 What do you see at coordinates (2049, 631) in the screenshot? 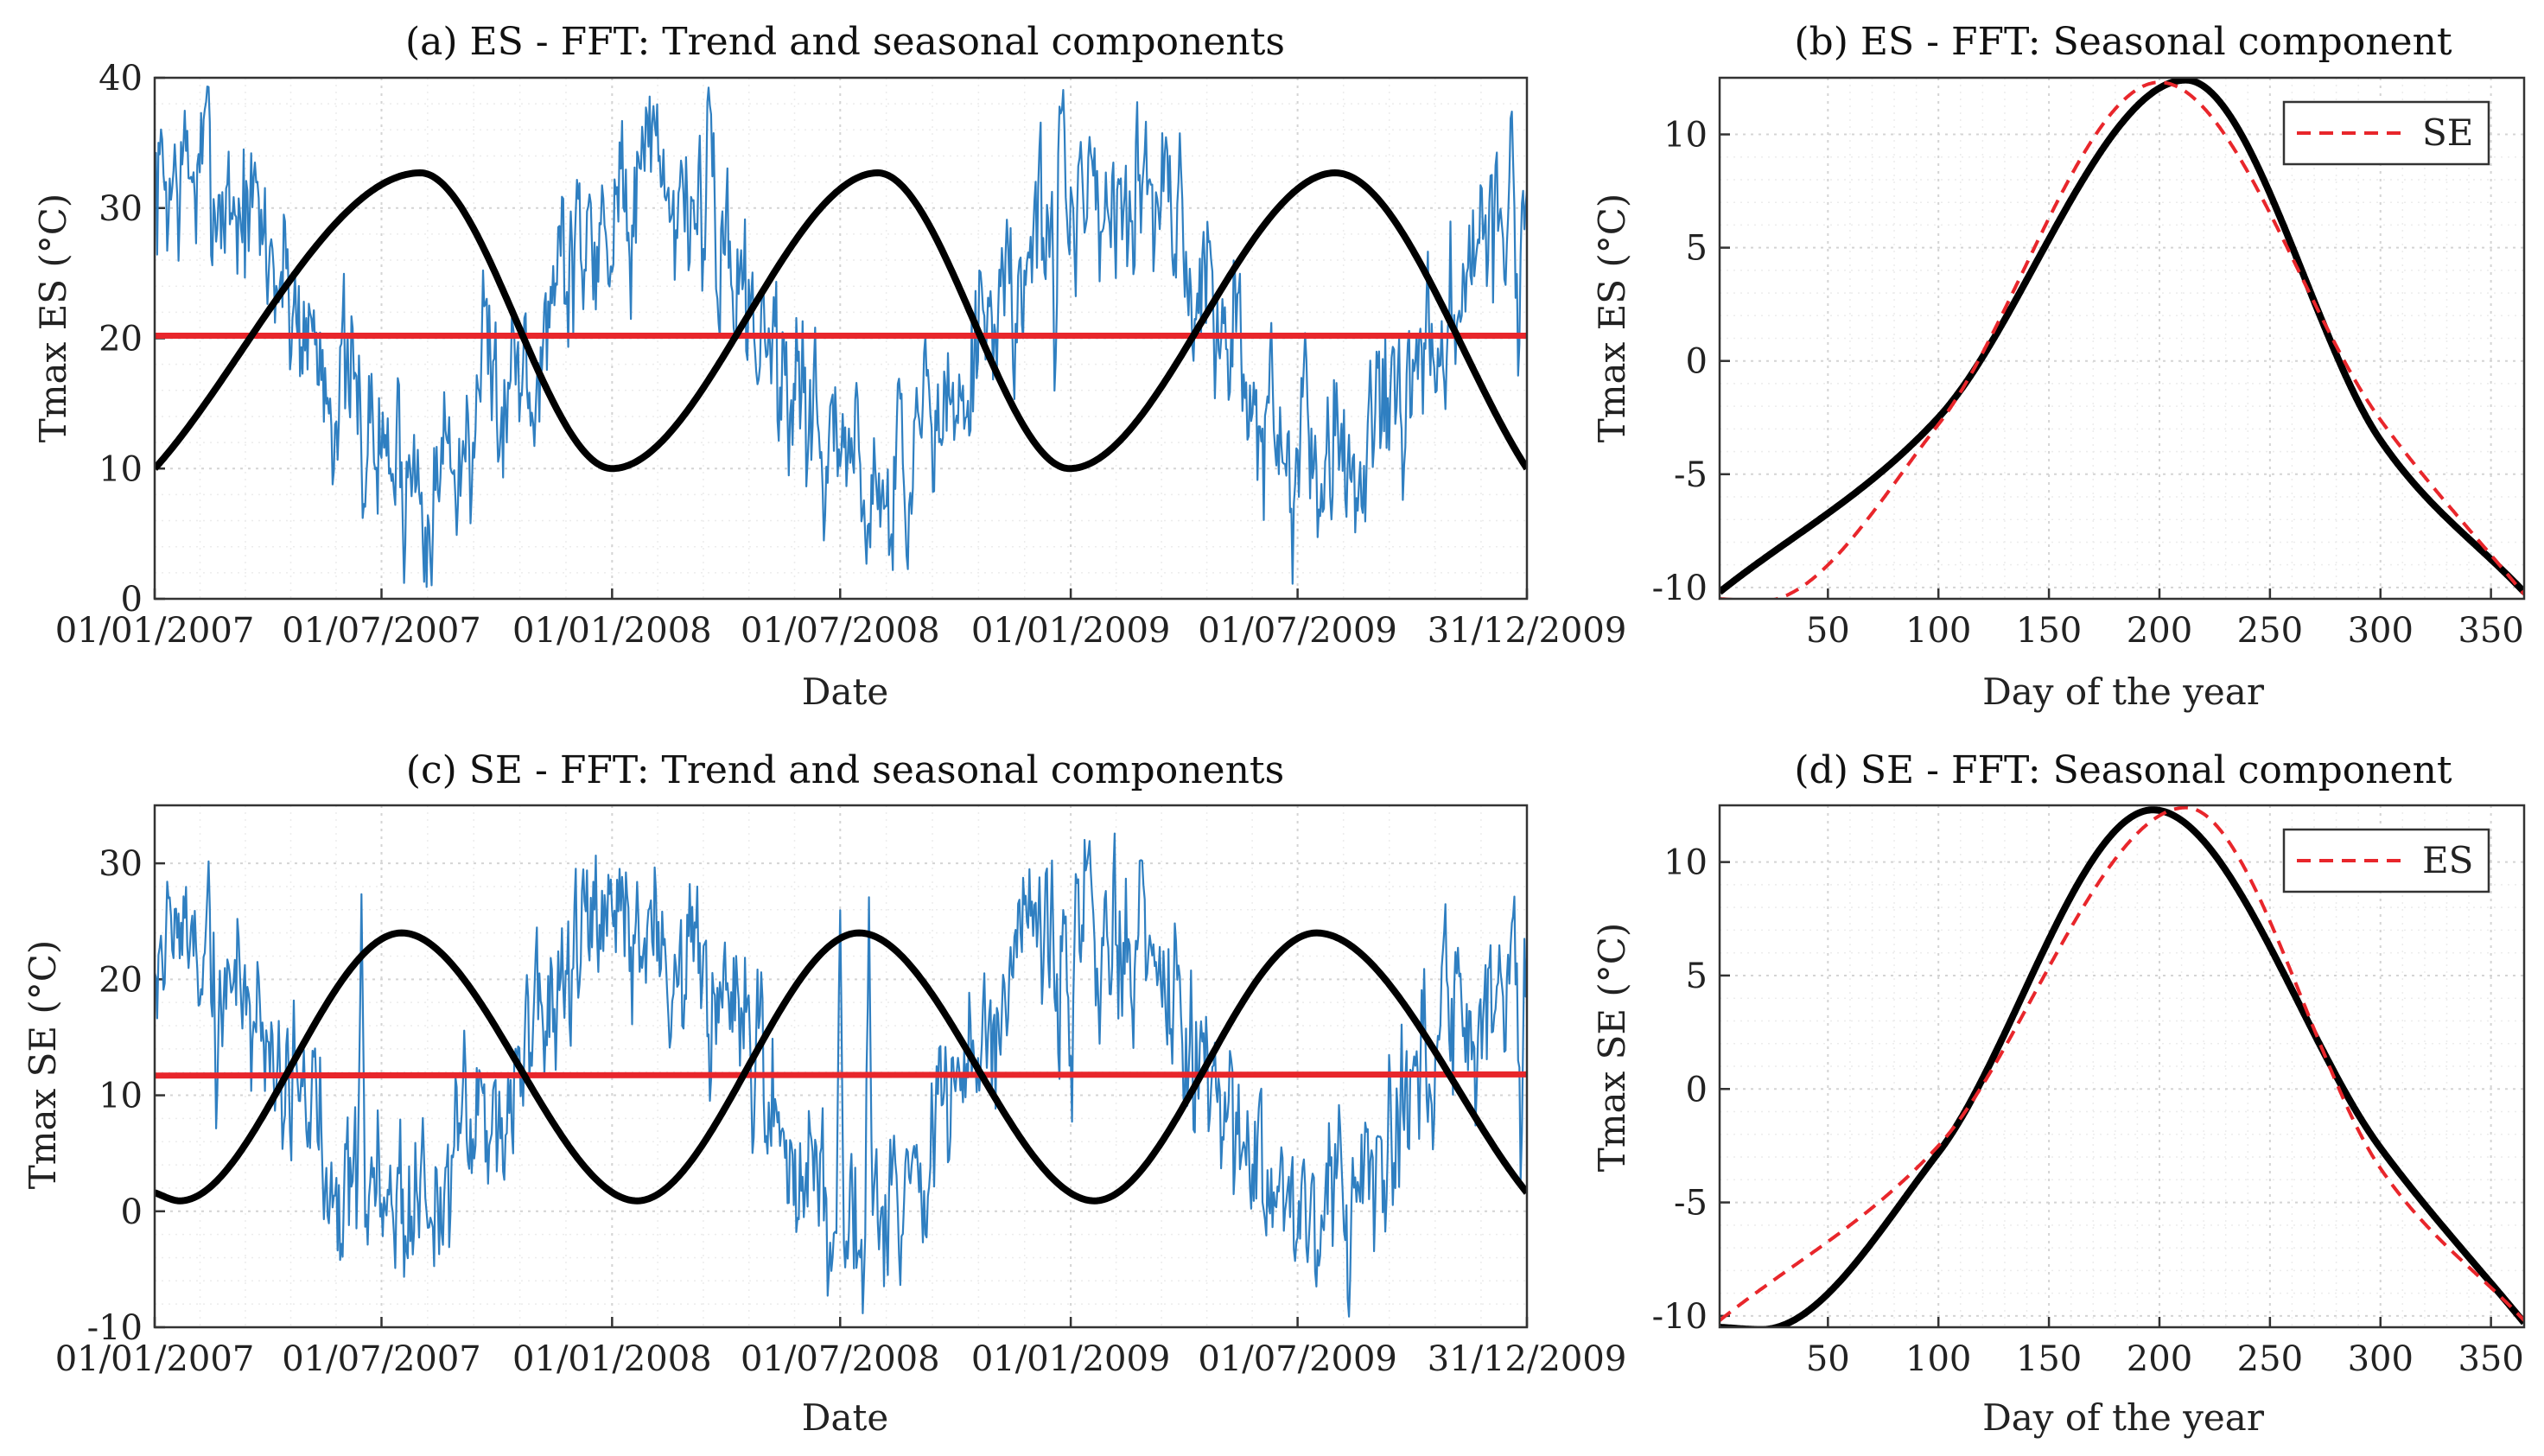
I see `panel-b-xtick-label: 150` at bounding box center [2049, 631].